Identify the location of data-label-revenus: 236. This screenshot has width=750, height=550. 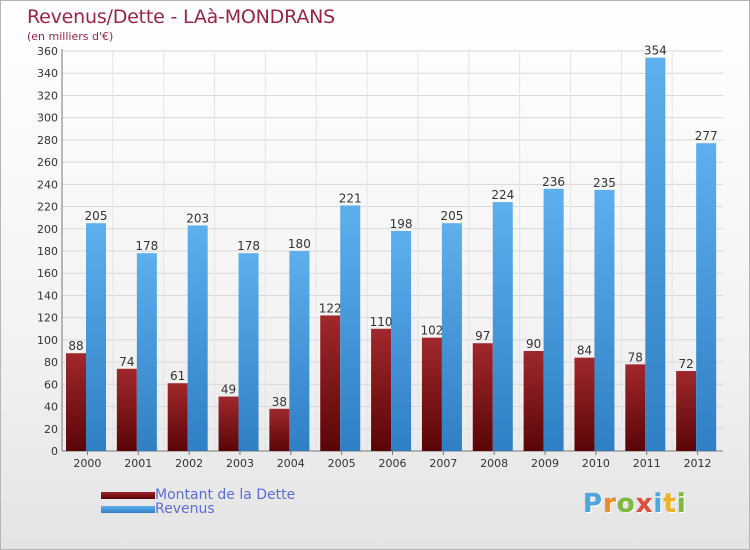
(553, 182).